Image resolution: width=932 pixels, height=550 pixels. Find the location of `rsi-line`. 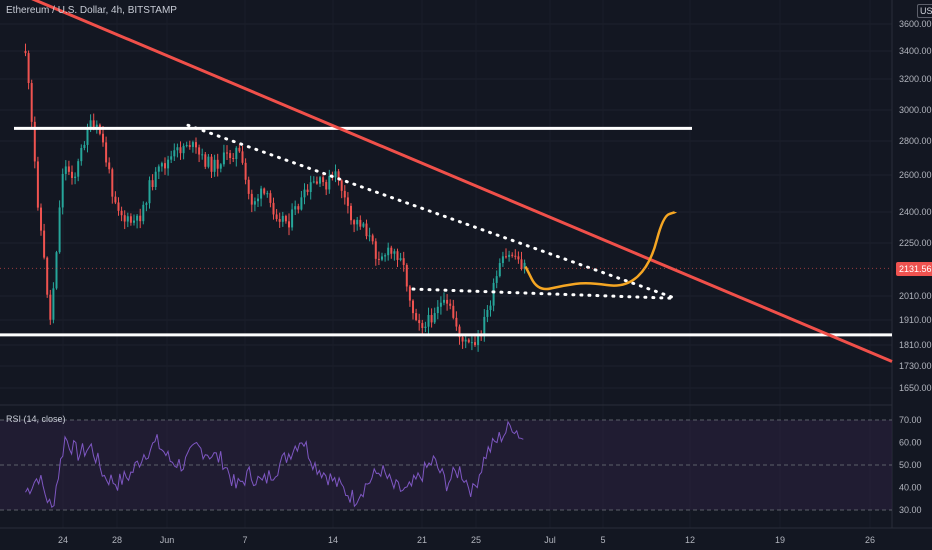

rsi-line is located at coordinates (274, 464).